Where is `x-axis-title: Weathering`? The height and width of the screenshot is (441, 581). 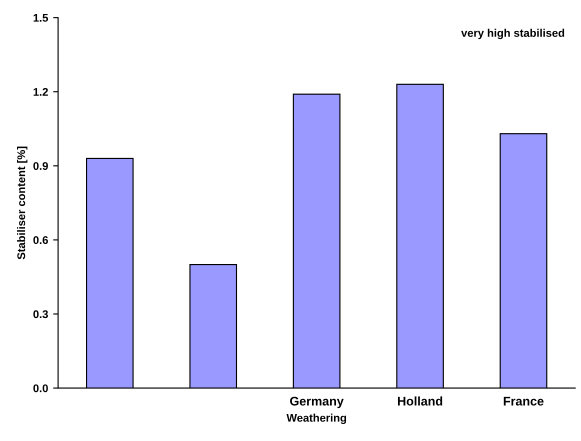
x-axis-title: Weathering is located at coordinates (316, 419).